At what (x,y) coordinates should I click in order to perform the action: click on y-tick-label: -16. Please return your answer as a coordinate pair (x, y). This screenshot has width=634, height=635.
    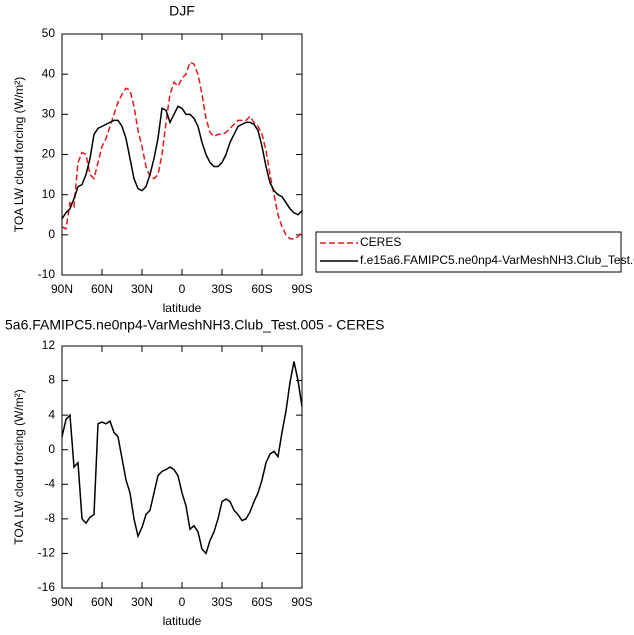
    Looking at the image, I should click on (47, 587).